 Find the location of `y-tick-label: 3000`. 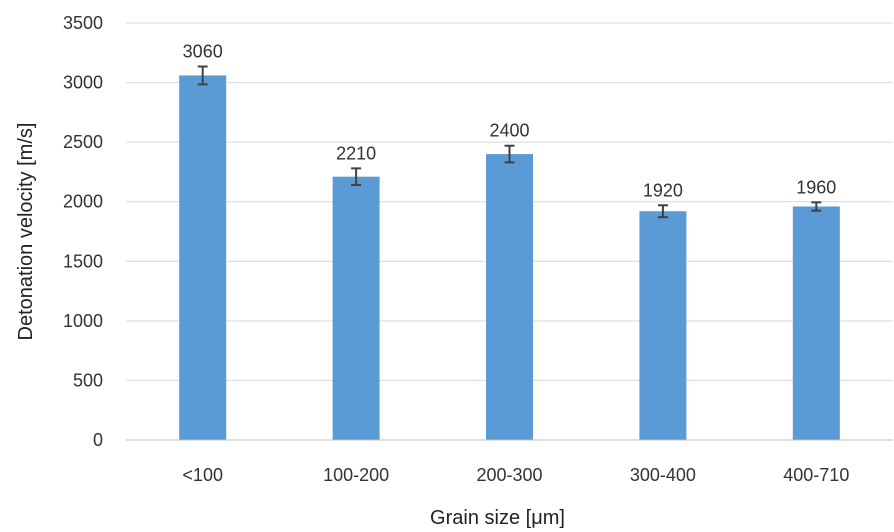

y-tick-label: 3000 is located at coordinates (83, 83).